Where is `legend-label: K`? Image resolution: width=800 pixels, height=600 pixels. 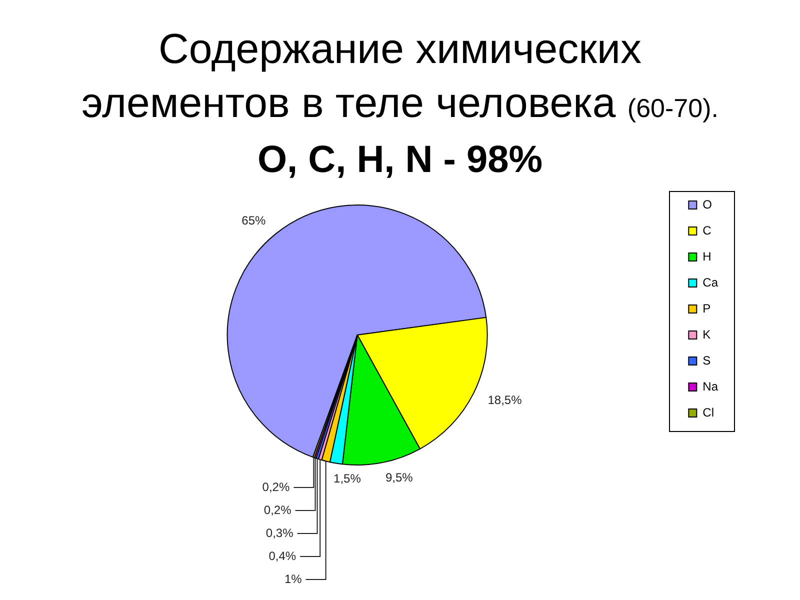
legend-label: K is located at coordinates (706, 334).